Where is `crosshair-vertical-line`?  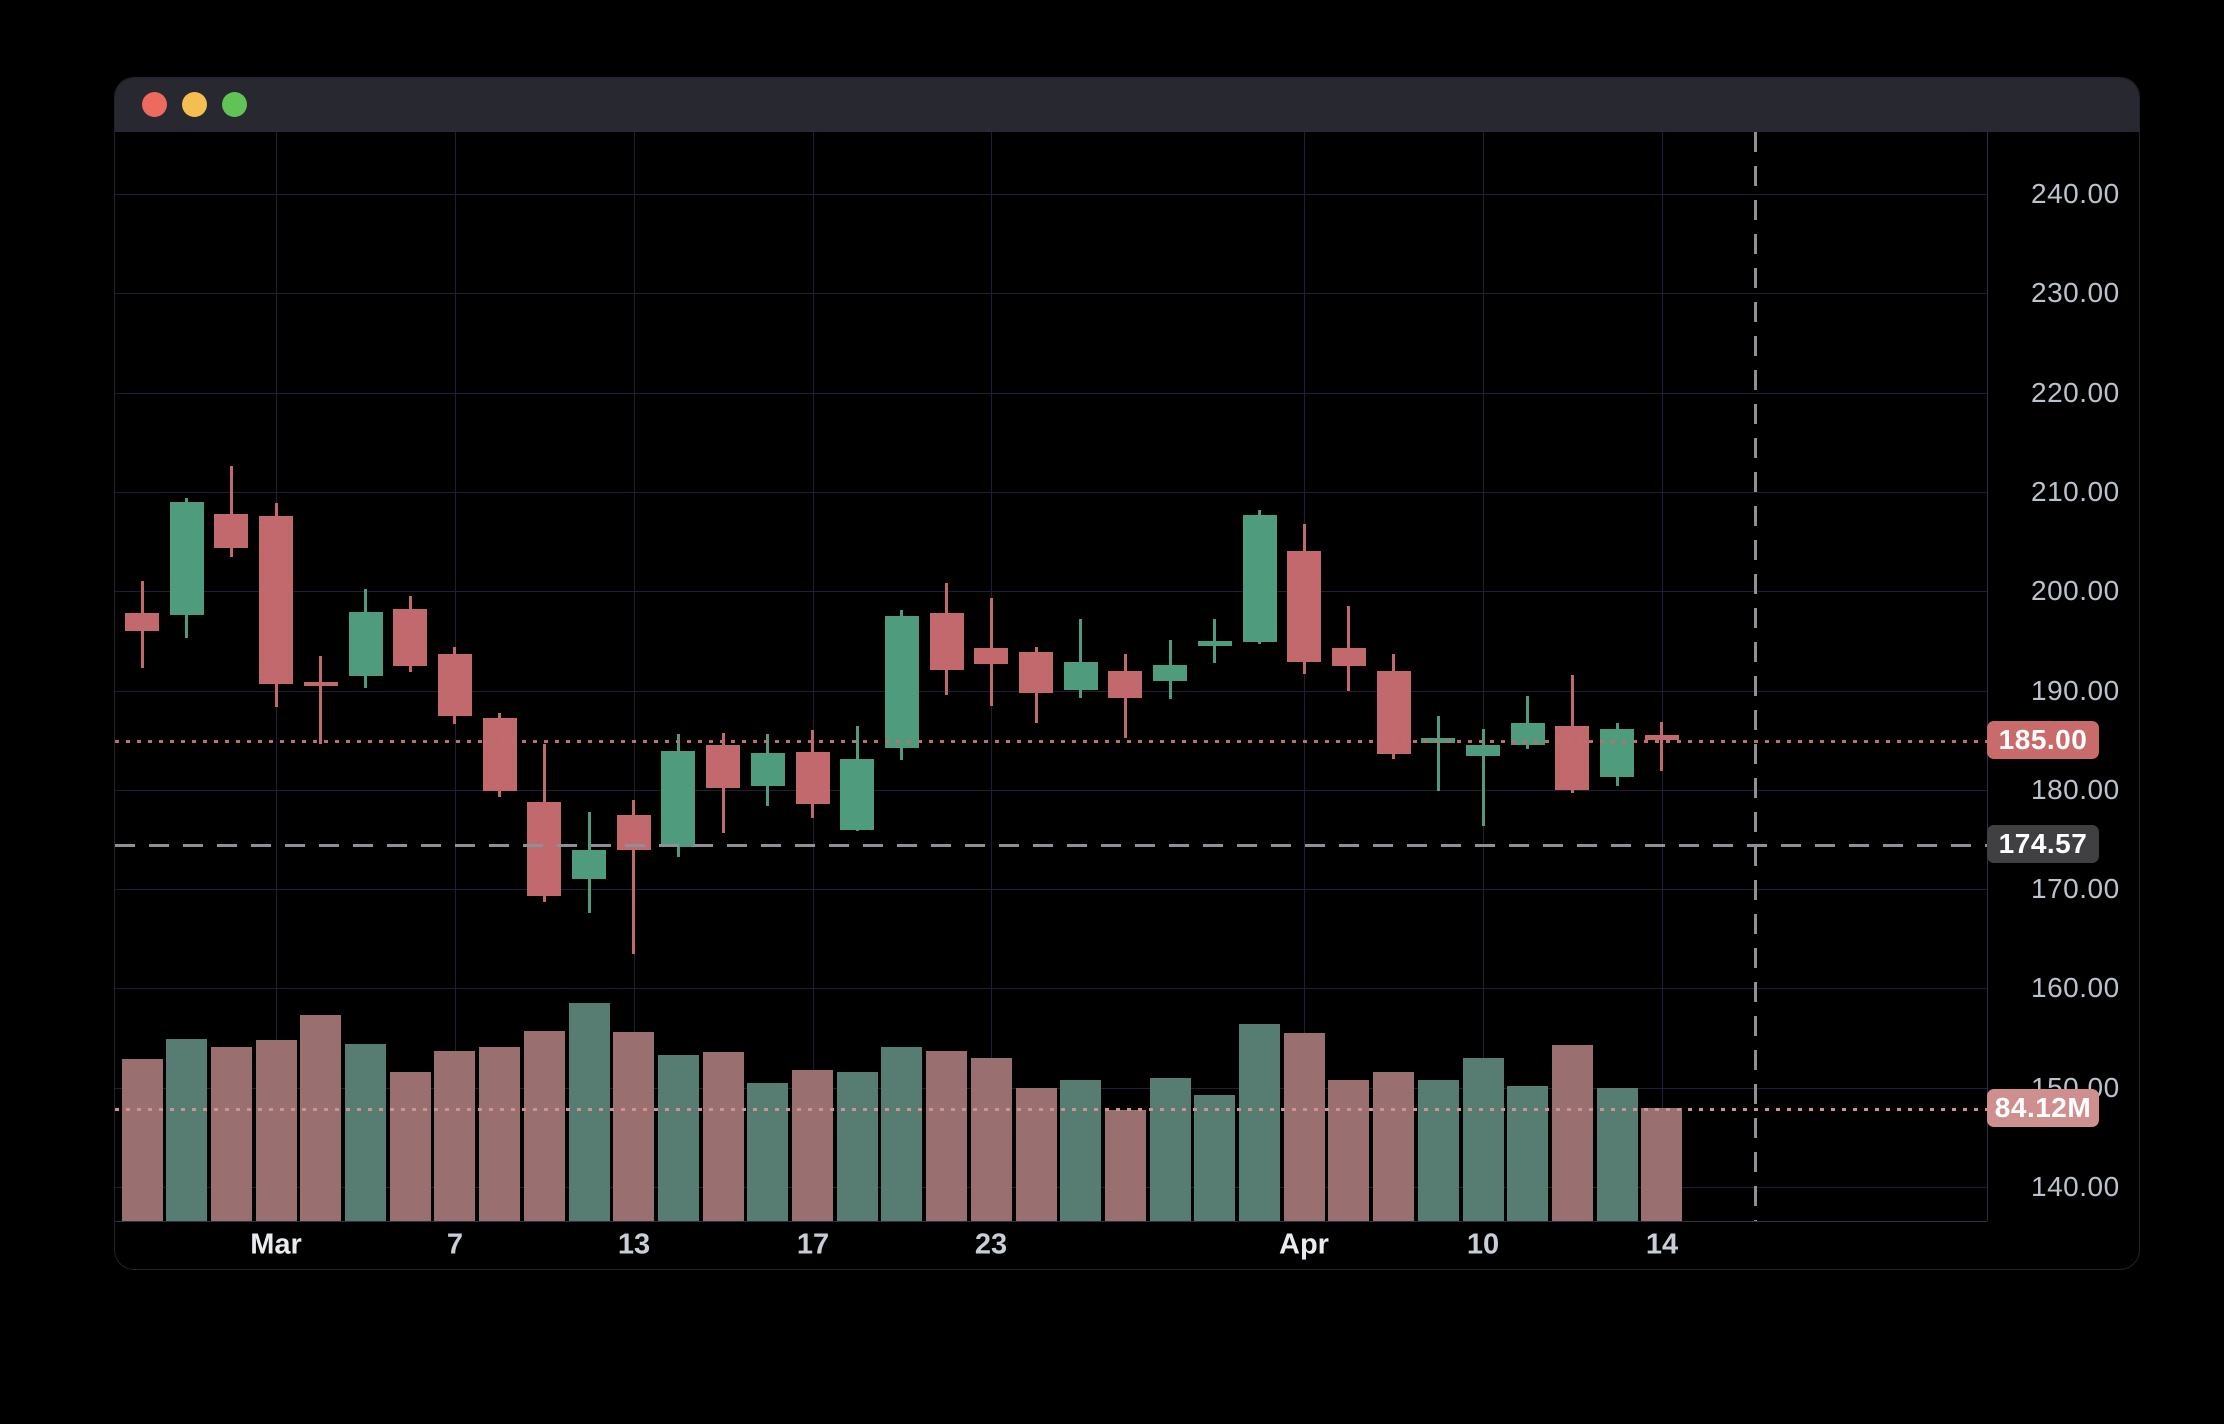
crosshair-vertical-line is located at coordinates (1755, 676).